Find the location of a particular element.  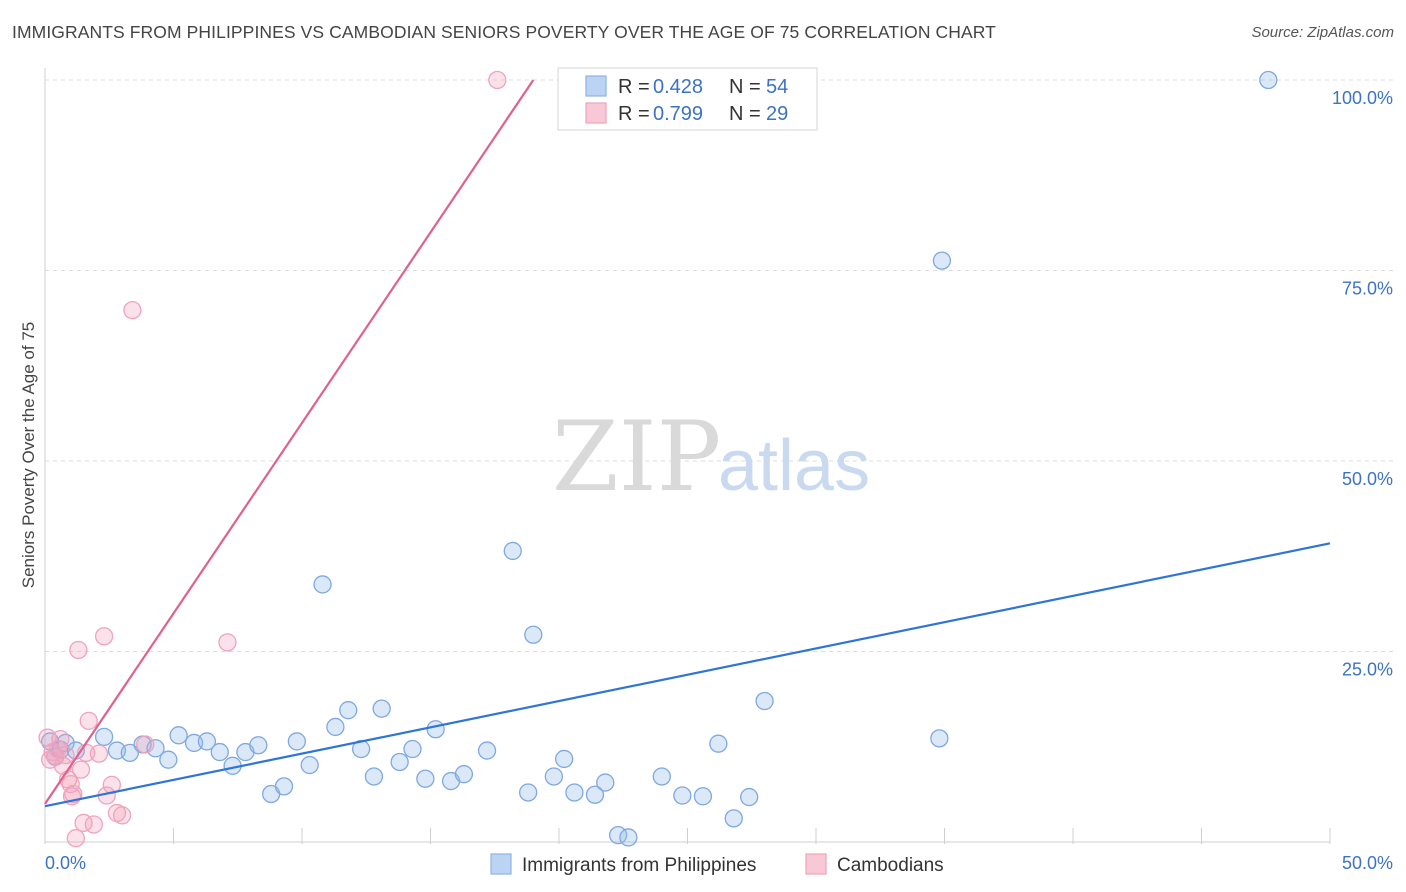

legend-n-value-2: 29 is located at coordinates (777, 114).